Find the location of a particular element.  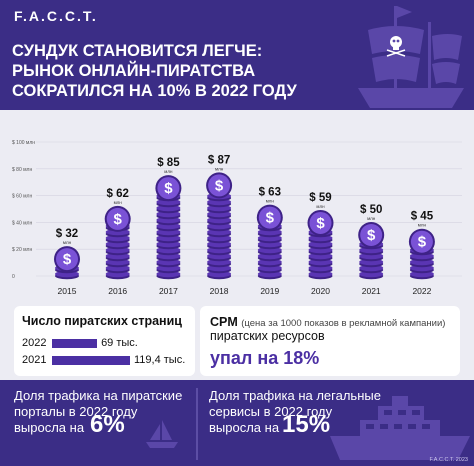

x-tick-label: 2021 is located at coordinates (371, 291).